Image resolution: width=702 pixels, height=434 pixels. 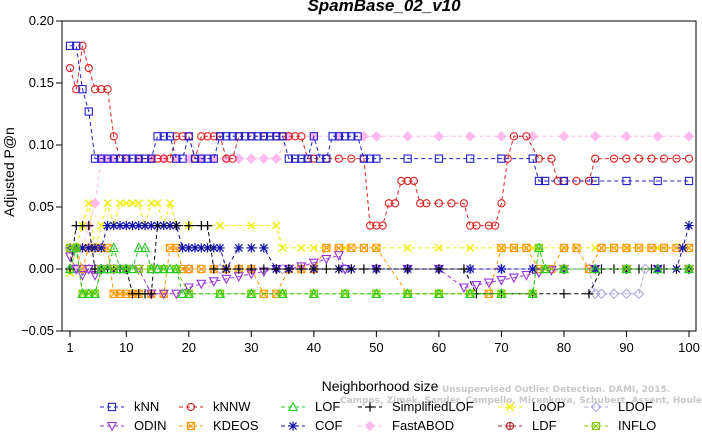 I want to click on x-tick-label: 60, so click(x=439, y=347).